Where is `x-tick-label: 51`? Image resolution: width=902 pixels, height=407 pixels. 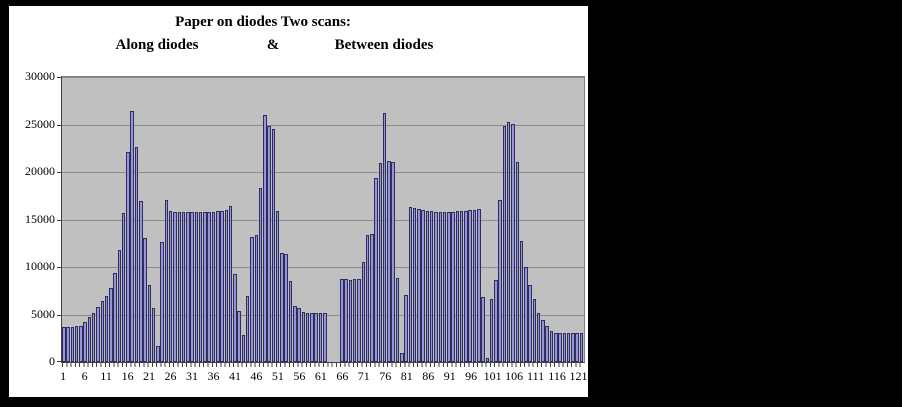 x-tick-label: 51 is located at coordinates (277, 376).